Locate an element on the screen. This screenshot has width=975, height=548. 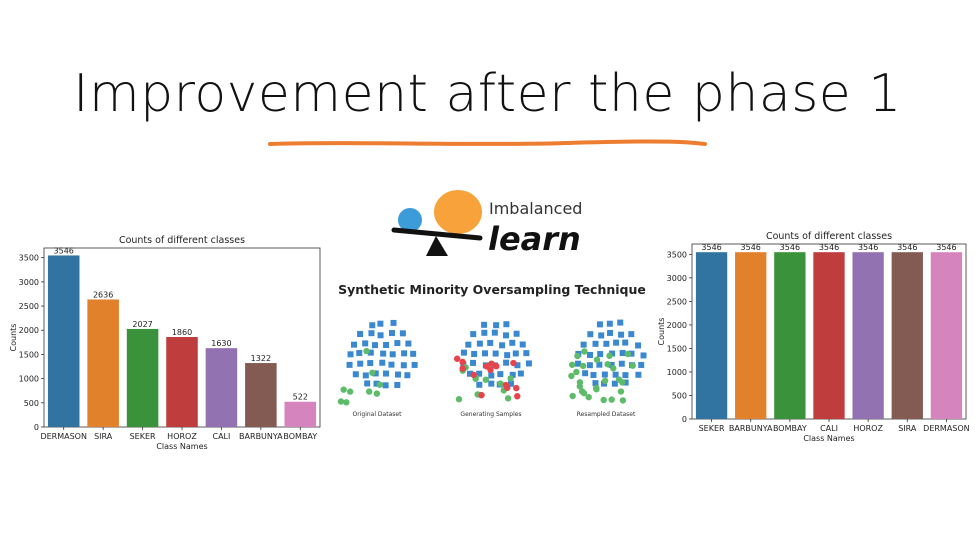
x-tick-label: CALI is located at coordinates (221, 436).